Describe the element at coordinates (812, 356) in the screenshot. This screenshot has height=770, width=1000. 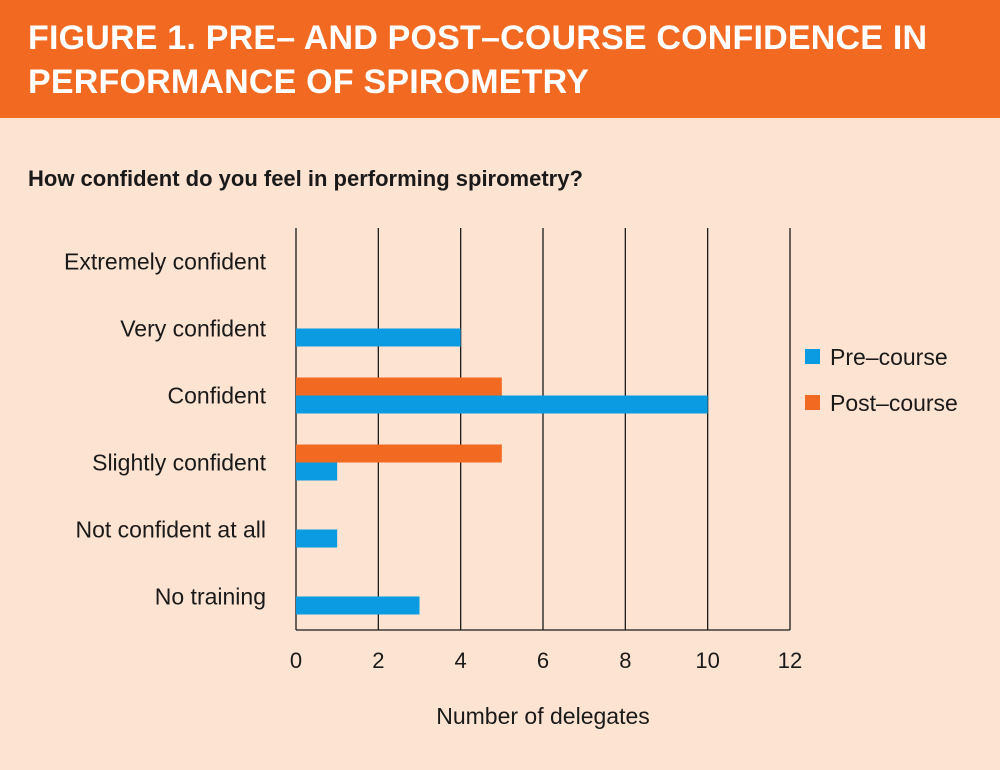
I see `legend-pre-course-swatch` at that location.